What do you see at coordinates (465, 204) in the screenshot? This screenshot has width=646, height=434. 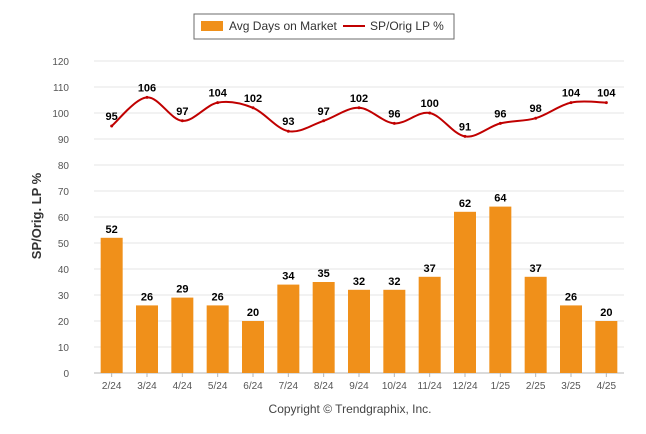 I see `bar-value-label: 62` at bounding box center [465, 204].